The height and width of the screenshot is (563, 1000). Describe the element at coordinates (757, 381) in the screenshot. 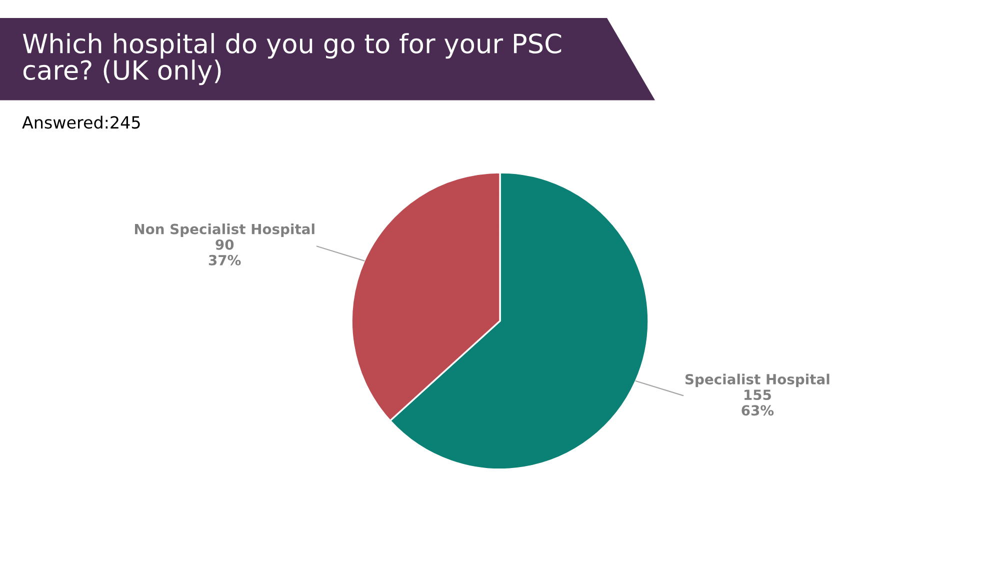

I see `slice-label: Specialist Hospital` at that location.